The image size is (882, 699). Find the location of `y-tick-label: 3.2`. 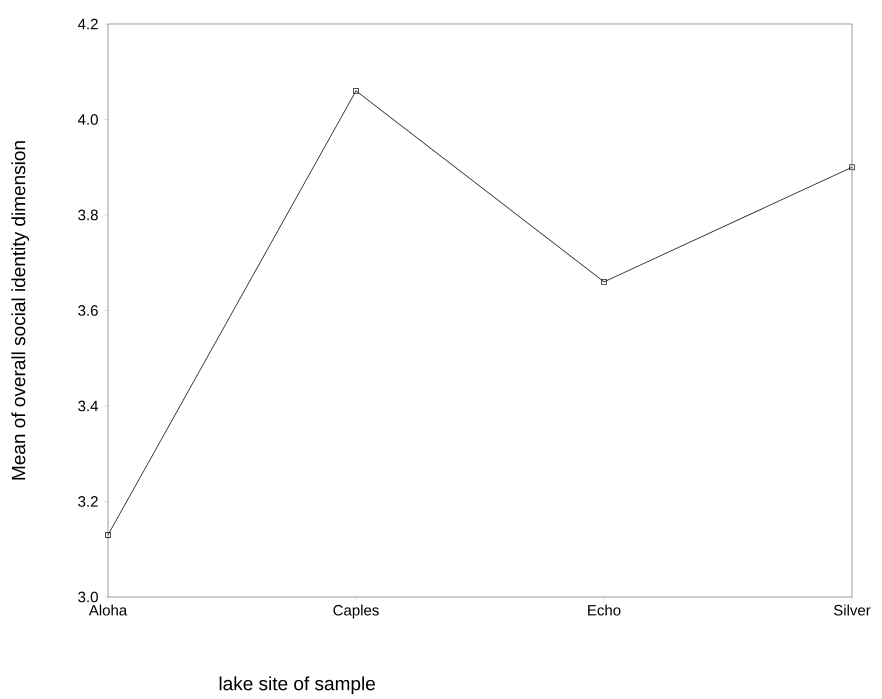

y-tick-label: 3.2 is located at coordinates (88, 501).